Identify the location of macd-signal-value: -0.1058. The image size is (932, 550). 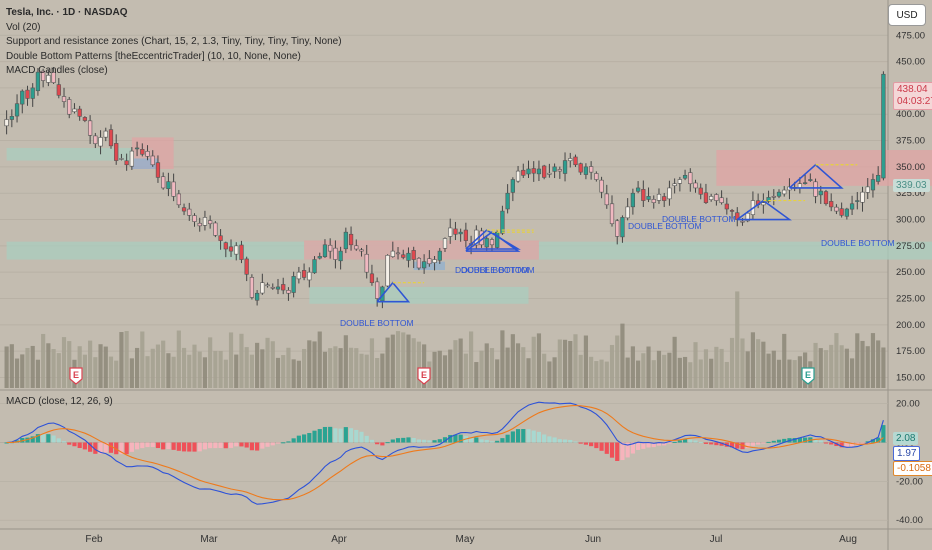
(912, 468).